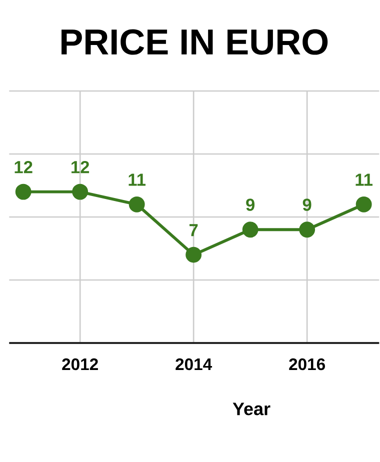 The height and width of the screenshot is (462, 380). I want to click on x-axis-title: Year, so click(251, 409).